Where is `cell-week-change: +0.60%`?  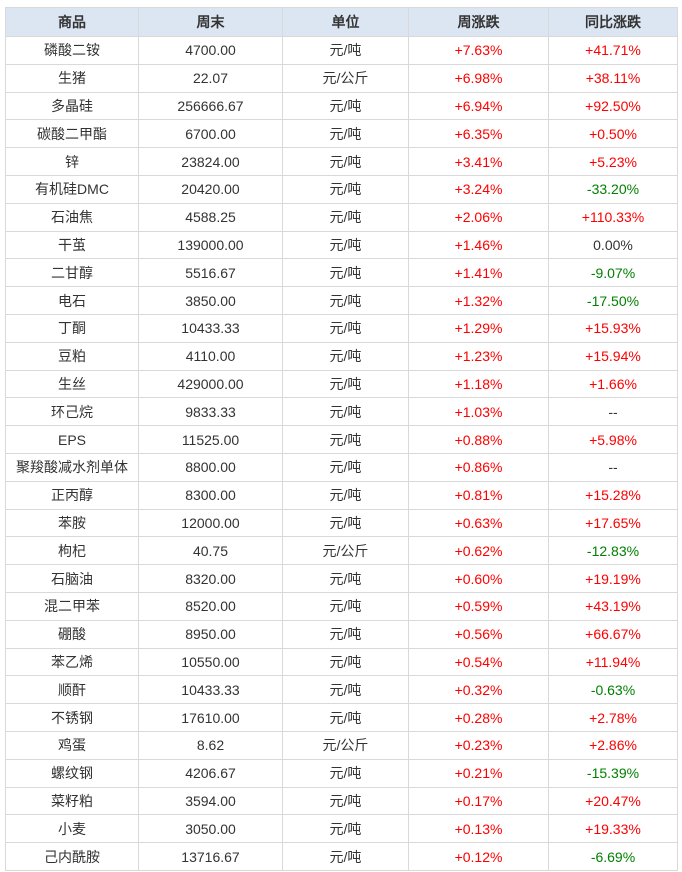
cell-week-change: +0.60% is located at coordinates (478, 578).